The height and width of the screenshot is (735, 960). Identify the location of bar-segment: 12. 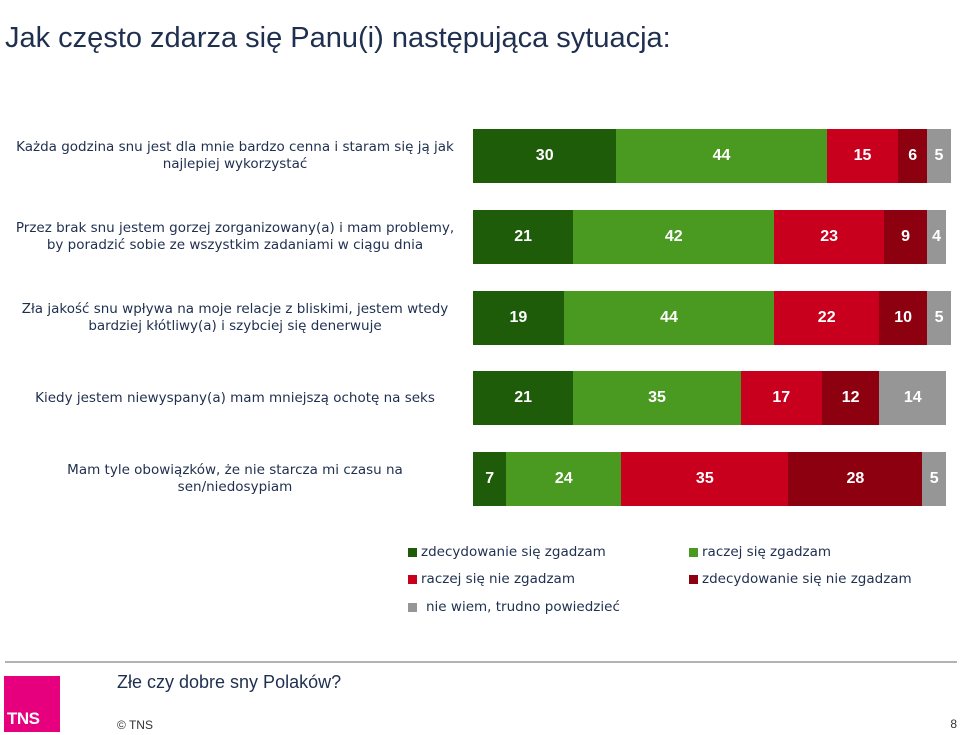
(850, 398).